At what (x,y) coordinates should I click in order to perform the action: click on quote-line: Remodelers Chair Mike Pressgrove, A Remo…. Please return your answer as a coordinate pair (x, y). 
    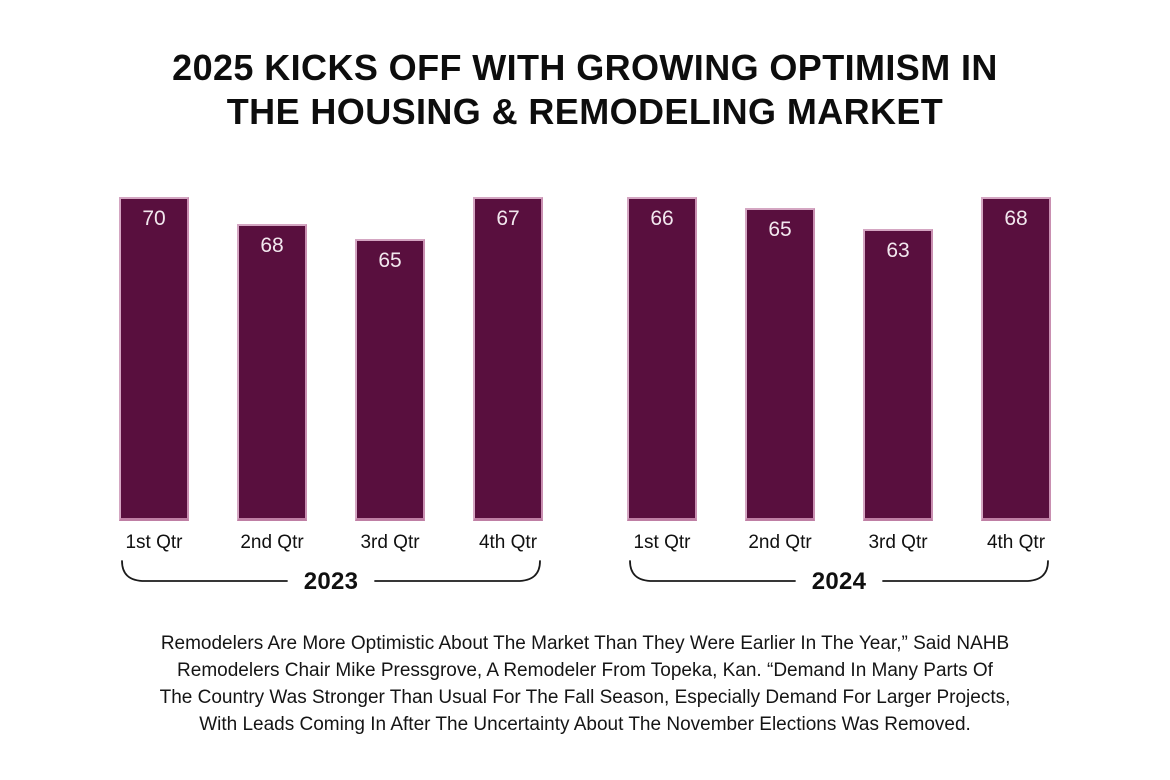
    Looking at the image, I should click on (585, 670).